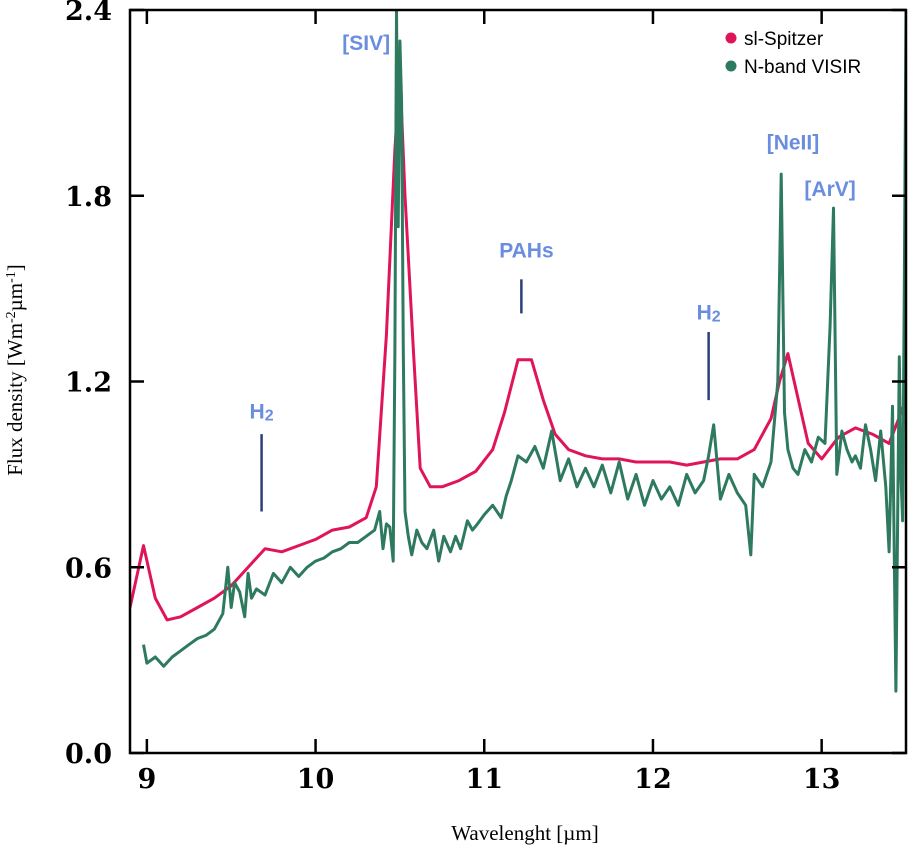 The height and width of the screenshot is (848, 909). I want to click on x-tick-label: 10, so click(316, 779).